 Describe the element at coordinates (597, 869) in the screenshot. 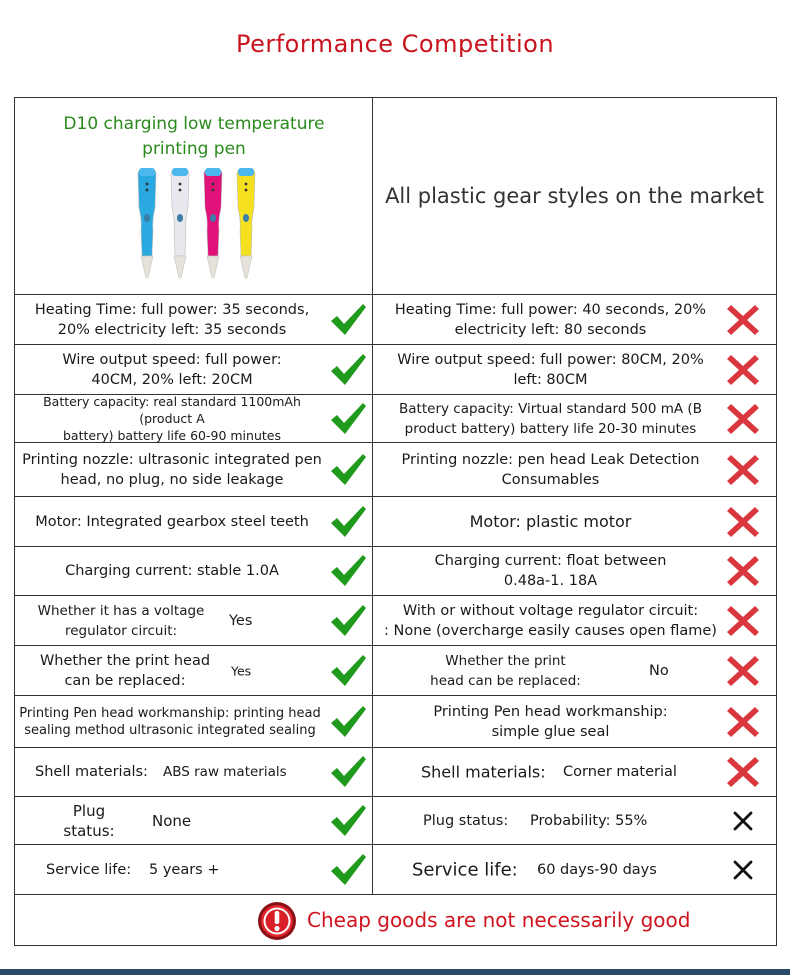

I see `right-value: 60 days-90 days` at that location.